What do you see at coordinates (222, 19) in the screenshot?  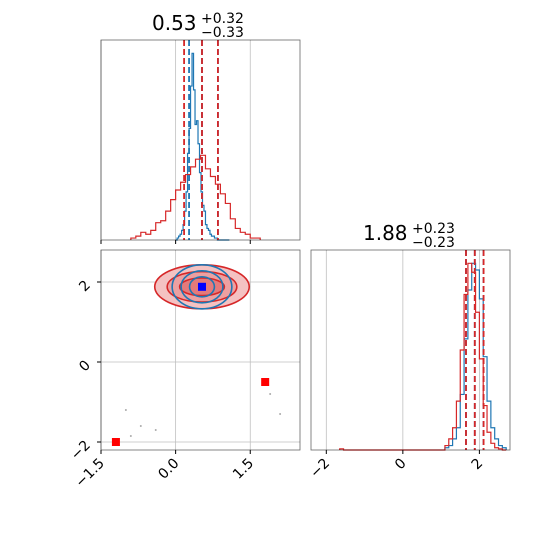 I see `title-param-0-upper: +0.32` at bounding box center [222, 19].